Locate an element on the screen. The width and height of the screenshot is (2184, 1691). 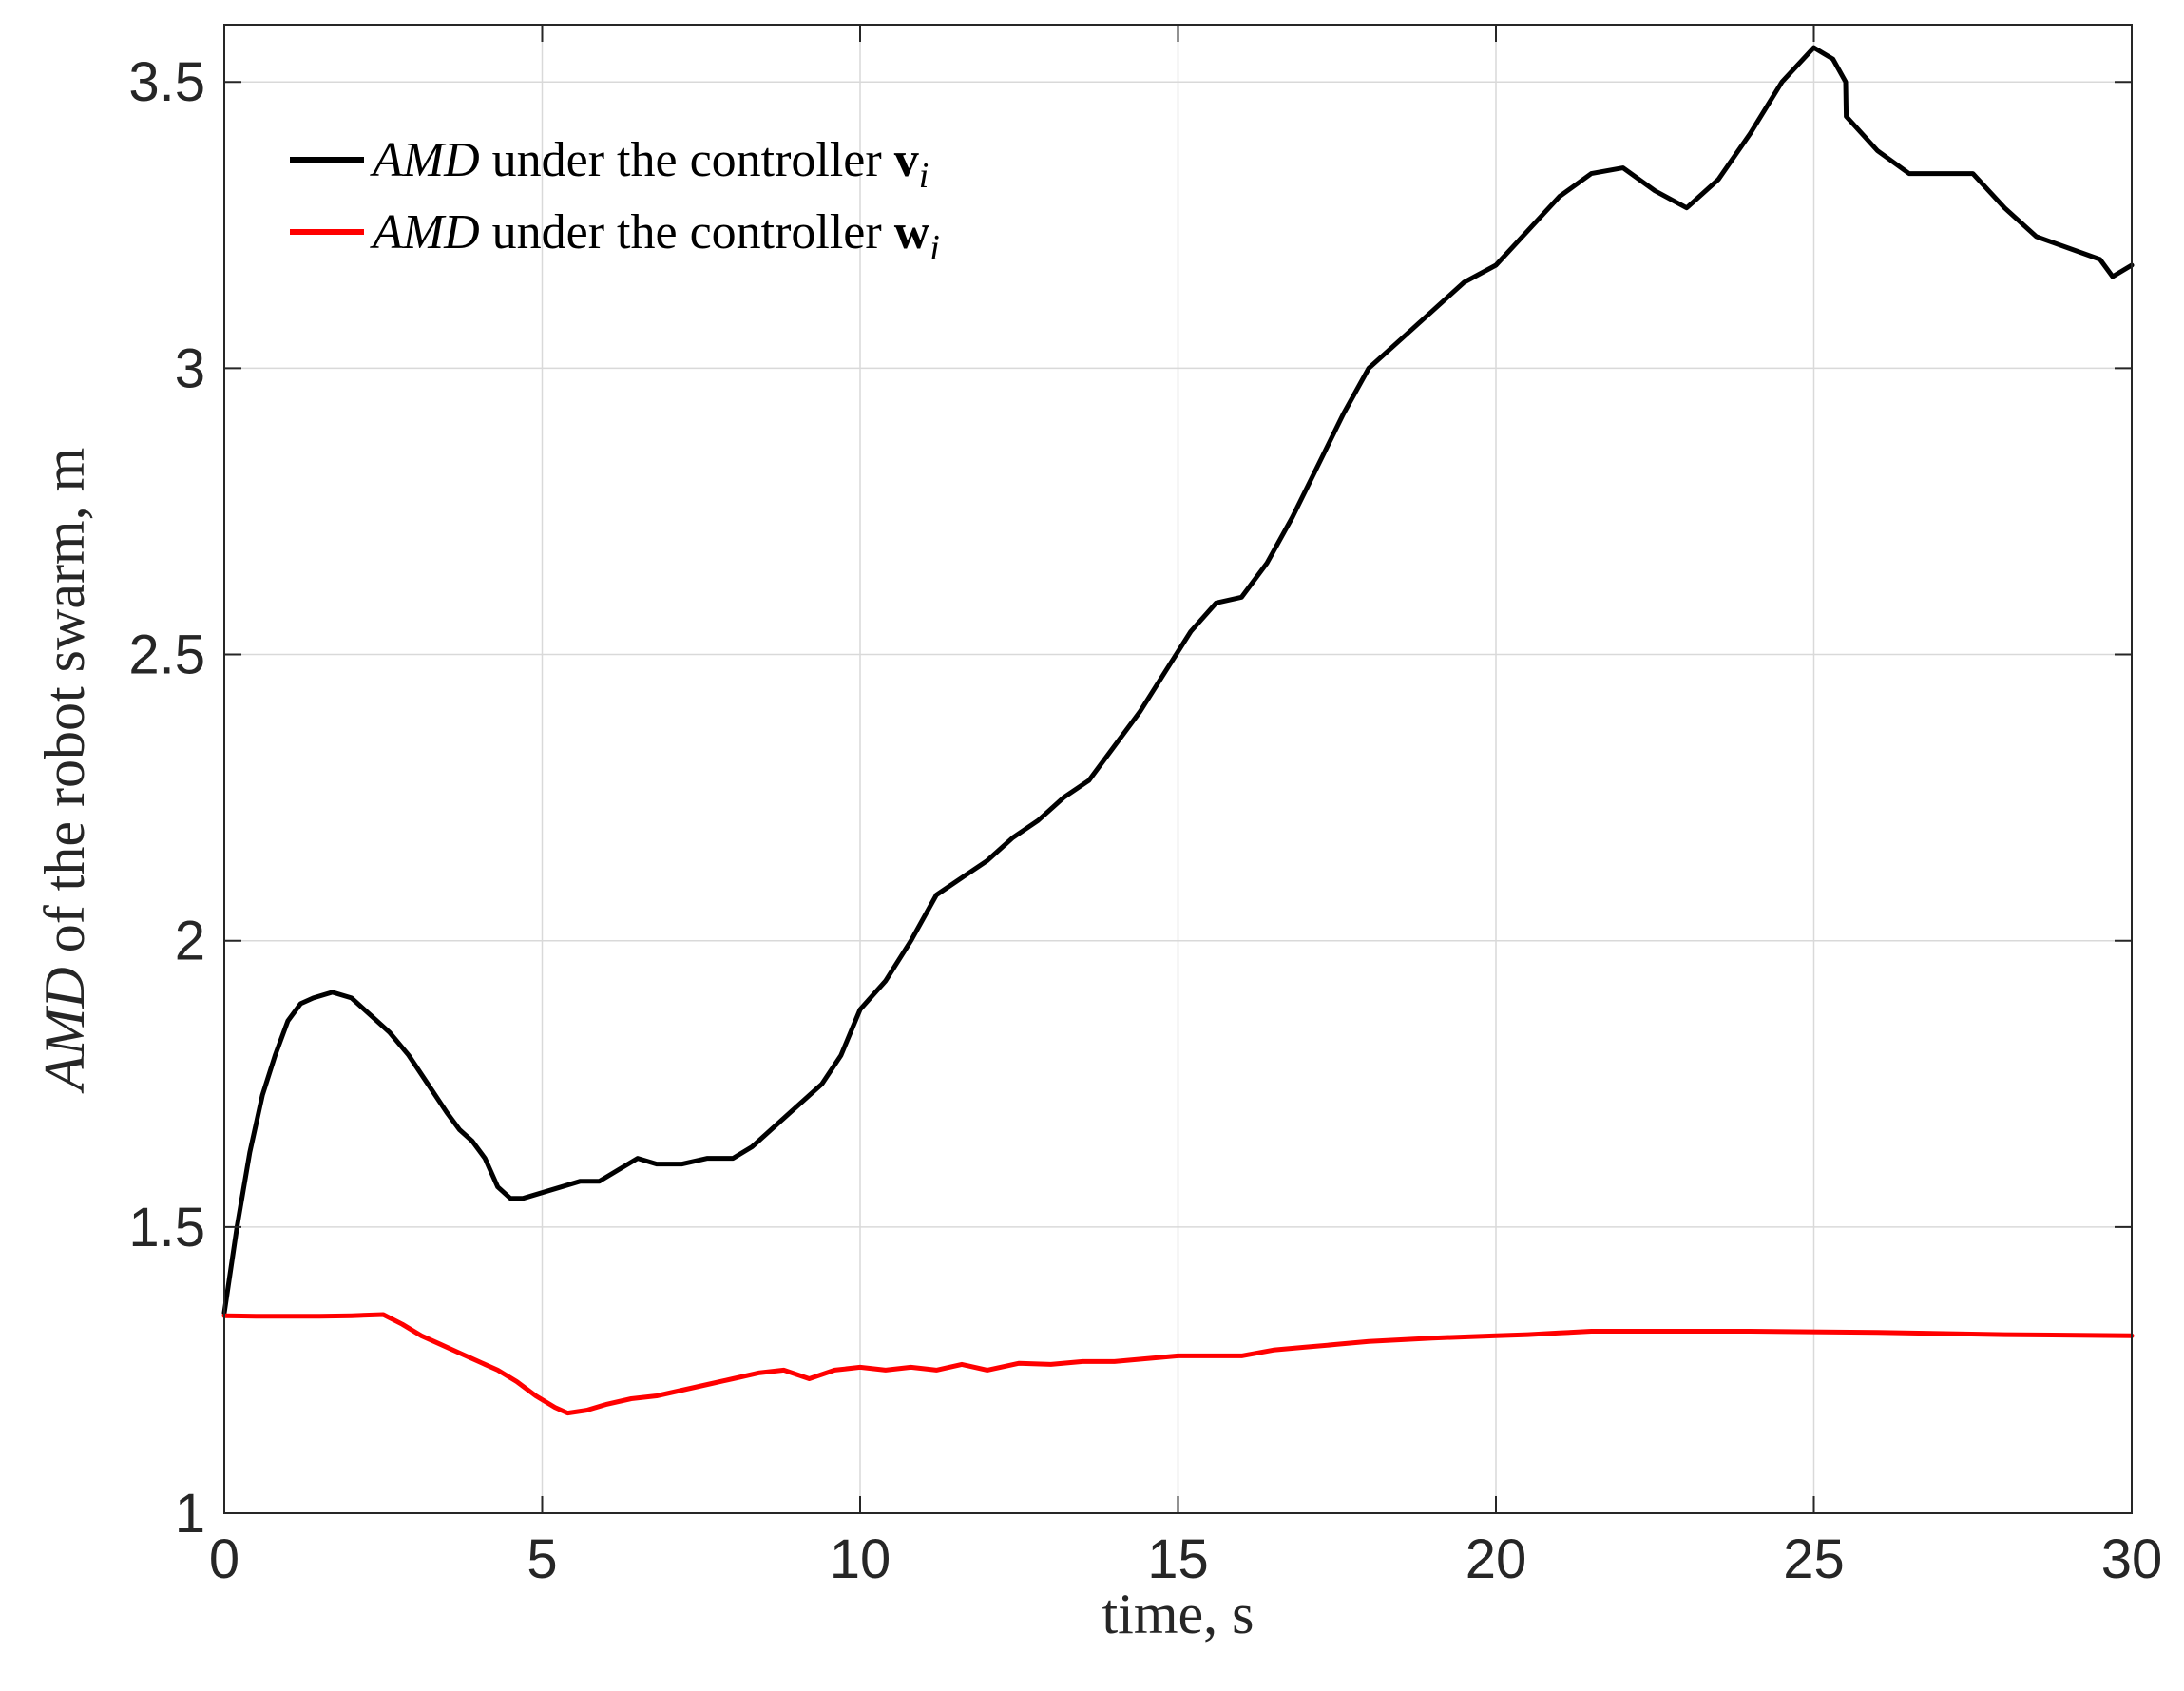
x-tick-label: 5 is located at coordinates (542, 1559).